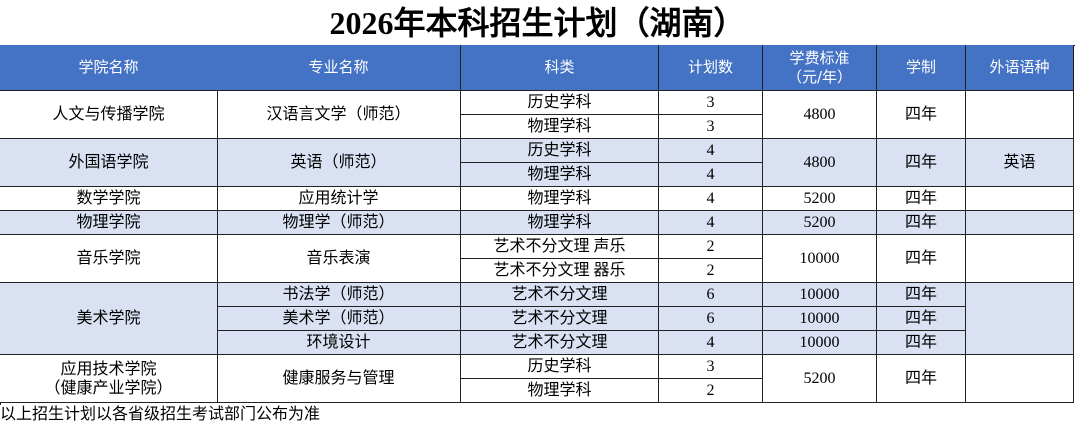 The image size is (1080, 433). What do you see at coordinates (109, 163) in the screenshot?
I see `college-name: 外国语学院` at bounding box center [109, 163].